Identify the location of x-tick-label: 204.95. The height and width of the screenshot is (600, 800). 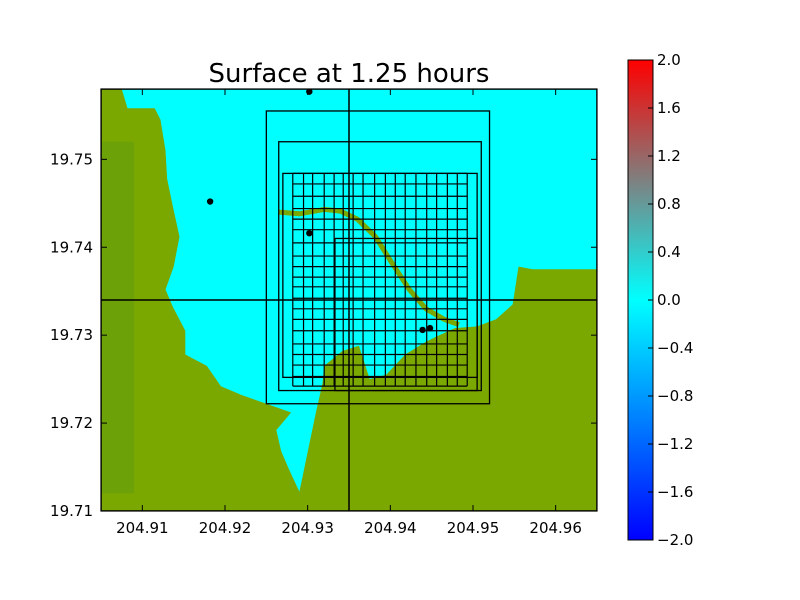
(473, 528).